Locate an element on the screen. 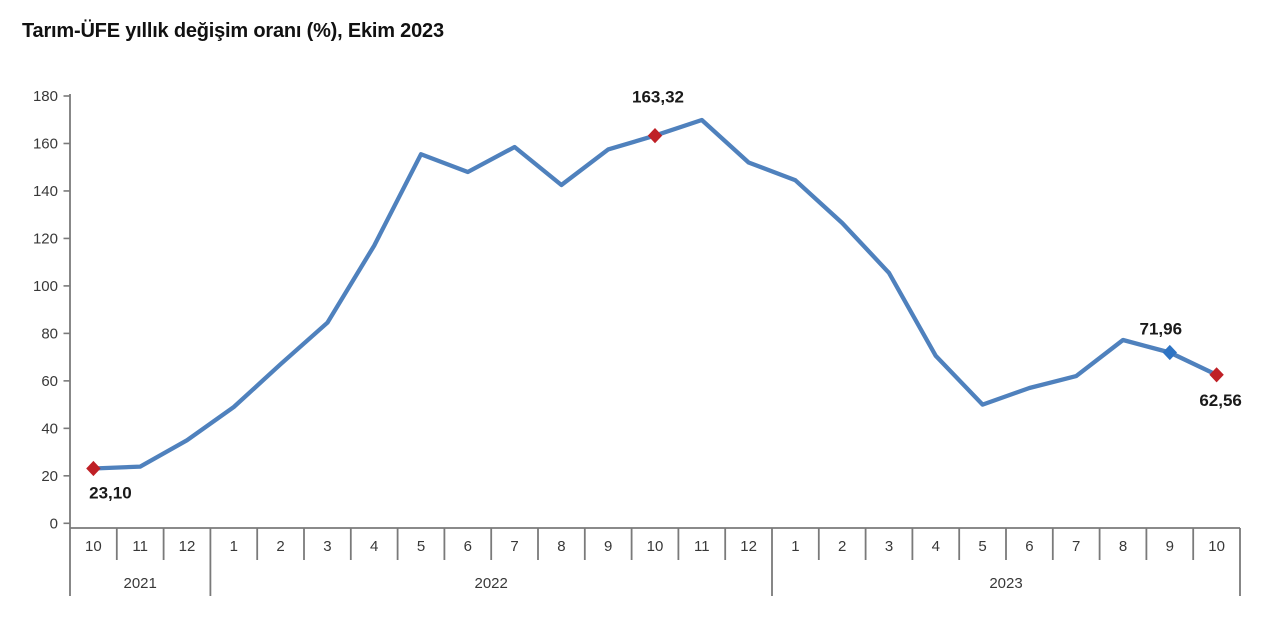 The width and height of the screenshot is (1280, 640). y-tick-label: 100 is located at coordinates (45, 286).